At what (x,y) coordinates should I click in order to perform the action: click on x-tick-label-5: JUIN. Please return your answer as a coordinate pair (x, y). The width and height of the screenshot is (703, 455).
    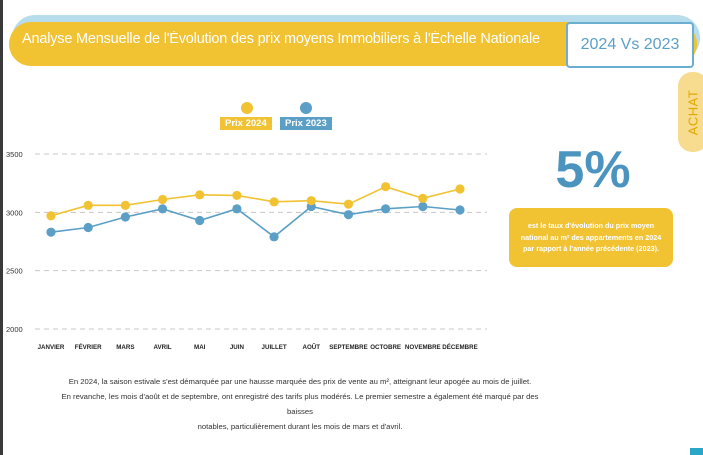
    Looking at the image, I should click on (237, 347).